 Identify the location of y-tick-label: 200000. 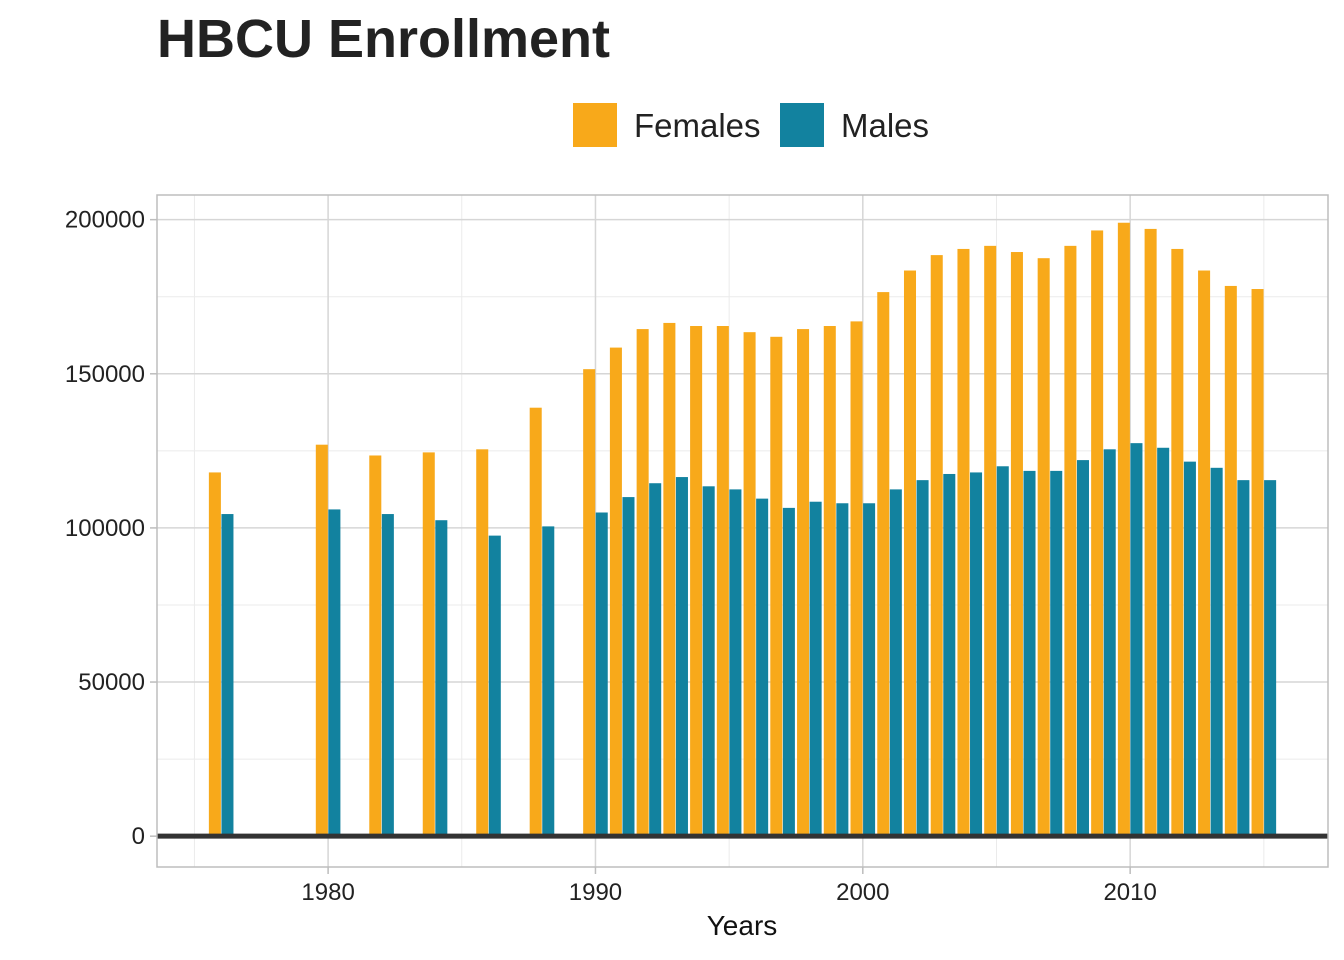
(105, 220).